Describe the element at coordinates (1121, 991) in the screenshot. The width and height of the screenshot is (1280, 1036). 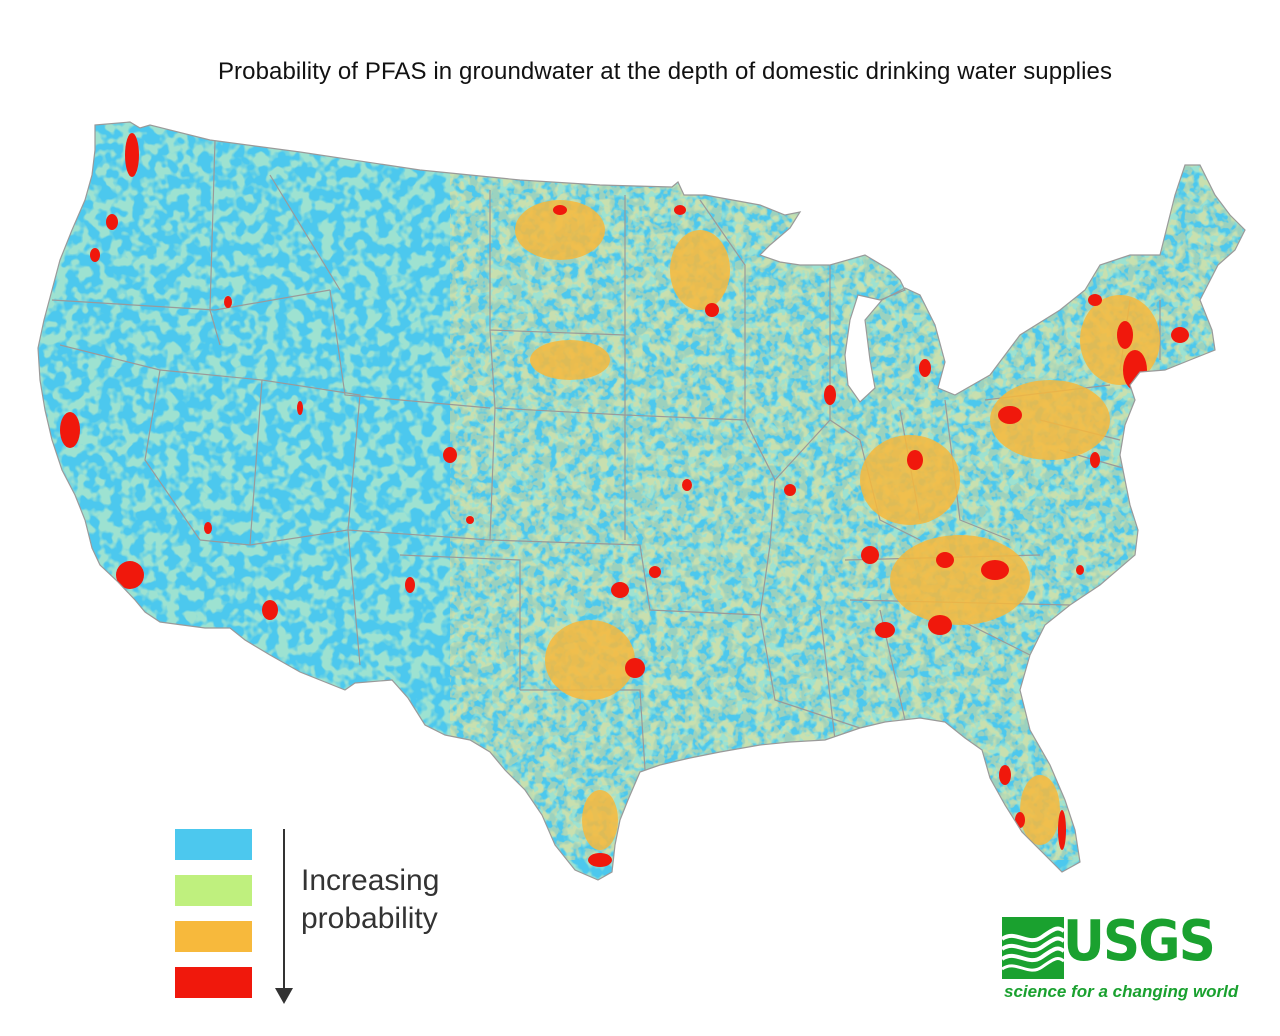
I see `usgs-tagline: science for a changing world` at that location.